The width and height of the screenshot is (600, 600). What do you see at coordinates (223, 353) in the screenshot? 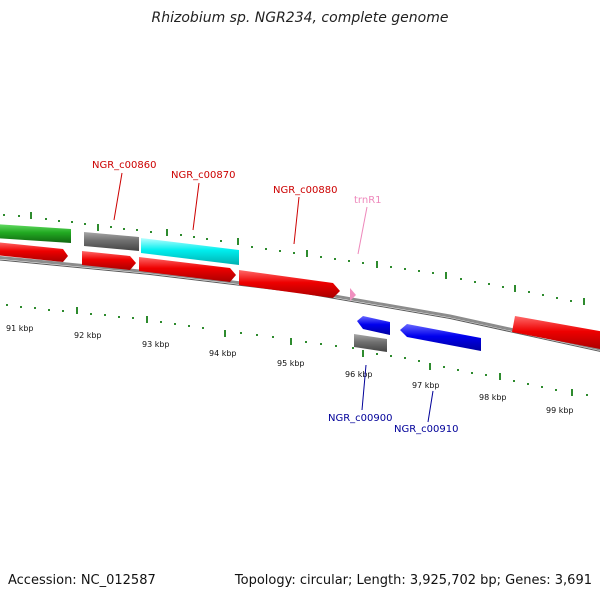
I see `kbp-label: 94 kbp` at bounding box center [223, 353].